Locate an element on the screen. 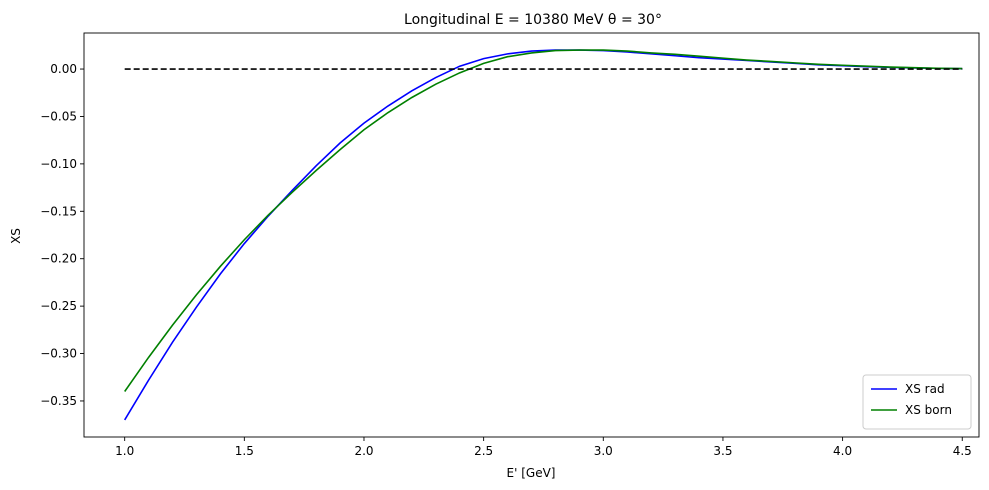 This screenshot has height=490, width=989. x-tick-label: 3.0 is located at coordinates (603, 451).